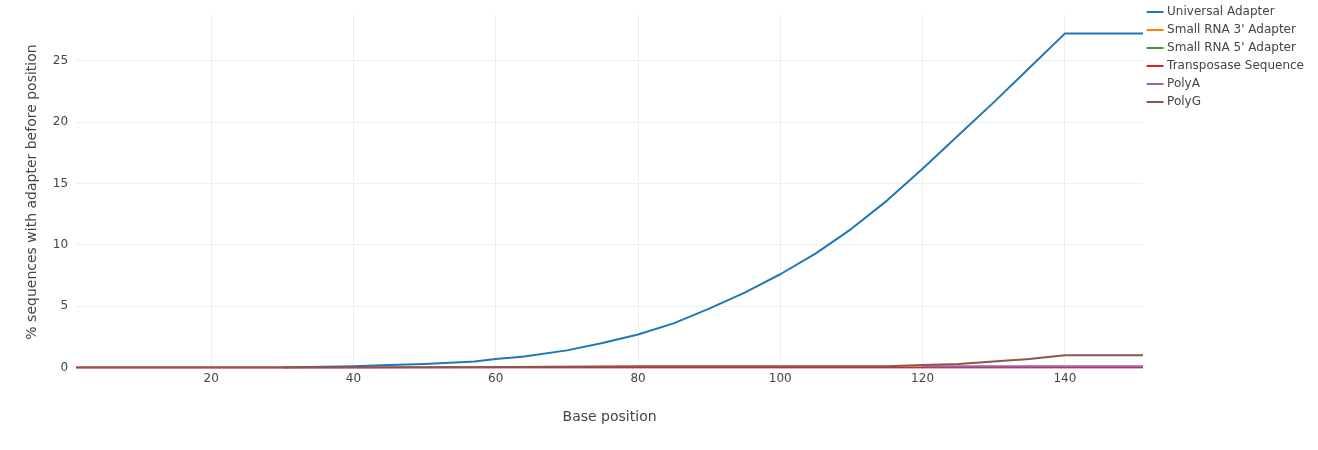 The height and width of the screenshot is (450, 1318). Describe the element at coordinates (1065, 378) in the screenshot. I see `x-tick-label: 140` at that location.